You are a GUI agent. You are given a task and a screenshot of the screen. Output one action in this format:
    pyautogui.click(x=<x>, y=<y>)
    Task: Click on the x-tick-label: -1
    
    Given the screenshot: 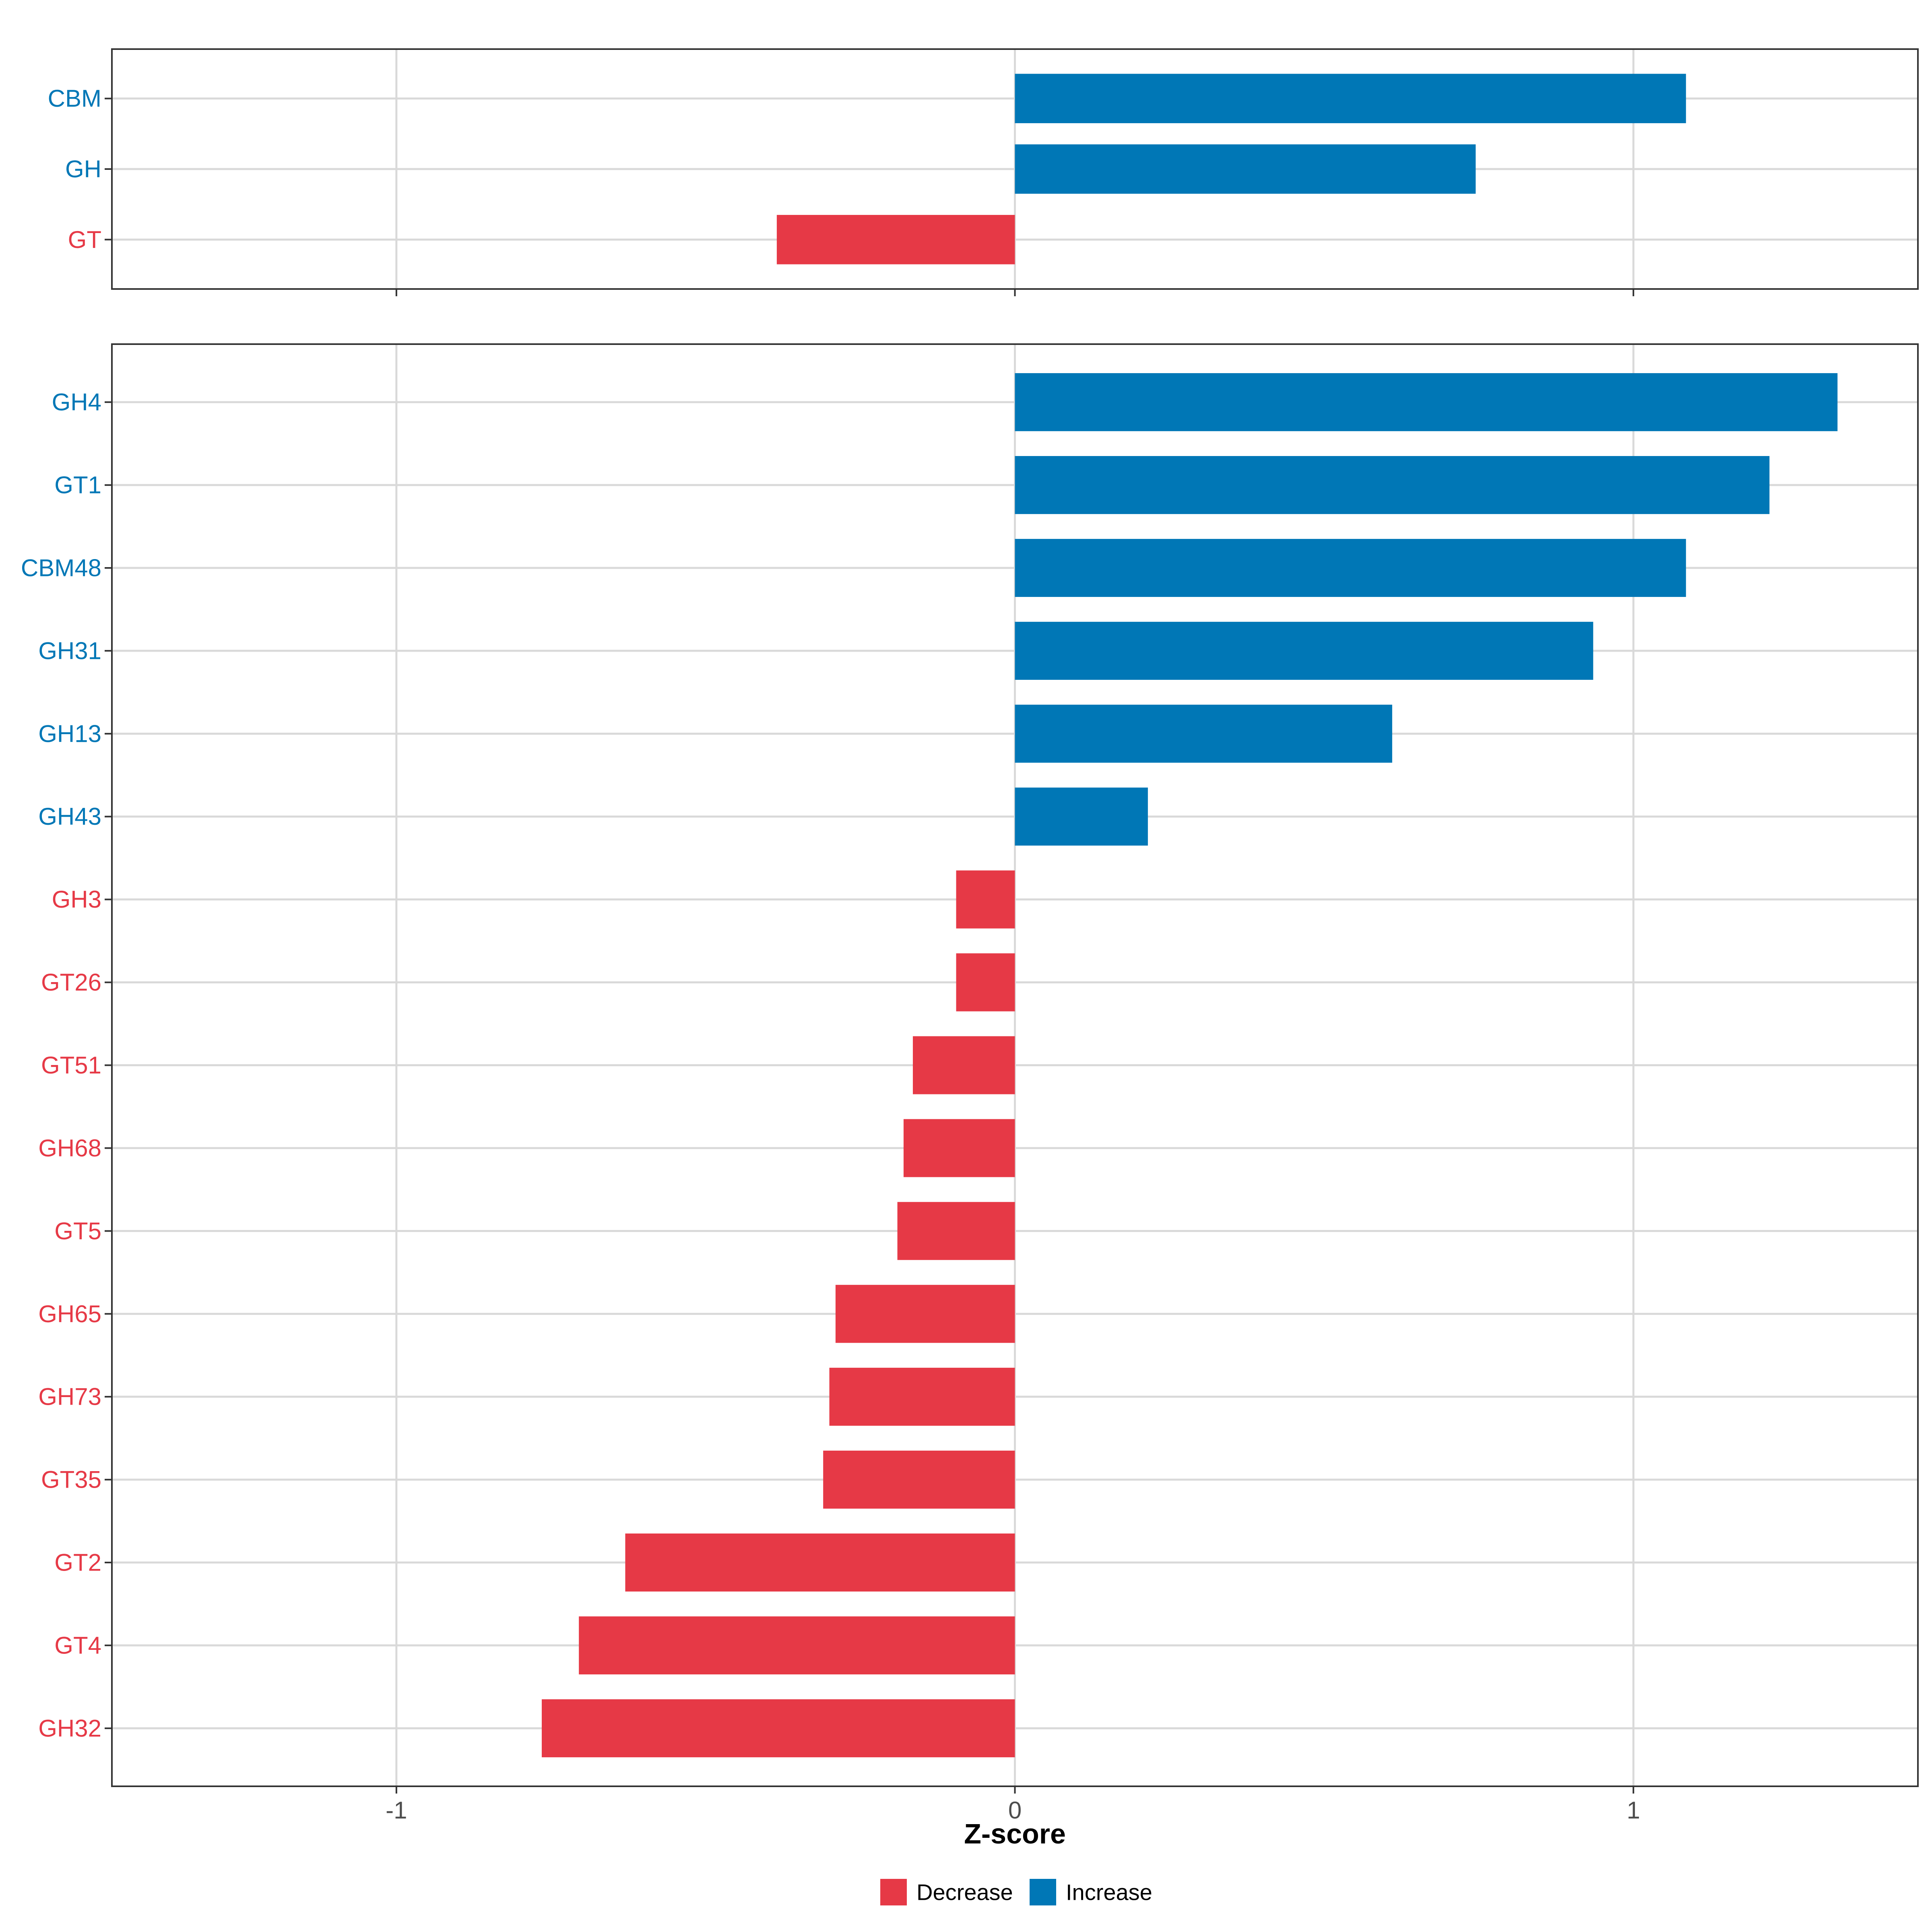 What is the action you would take?
    pyautogui.click(x=396, y=1810)
    